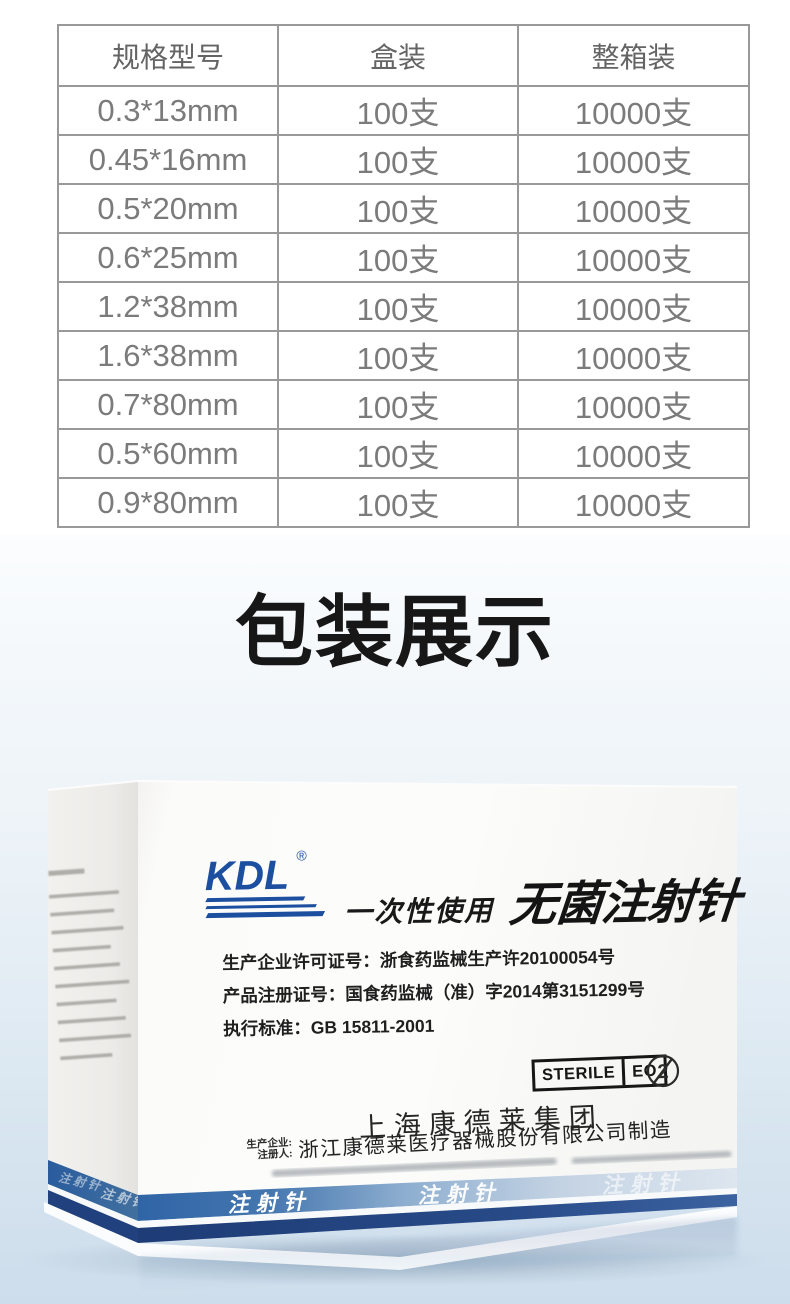  I want to click on do-not-reuse-icon: 2, so click(663, 1071).